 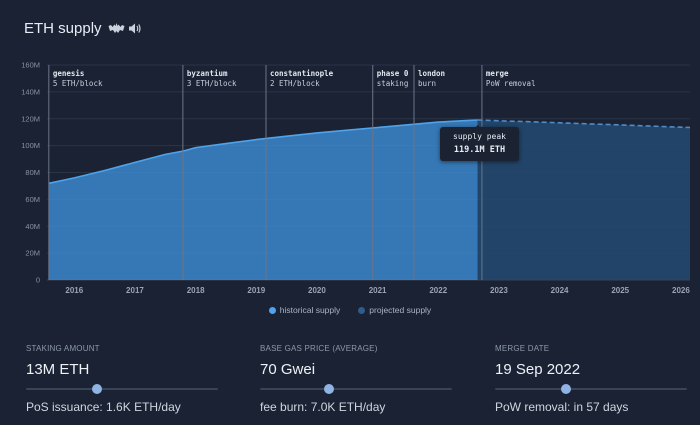 What do you see at coordinates (30, 118) in the screenshot?
I see `y-tick-label: 120M` at bounding box center [30, 118].